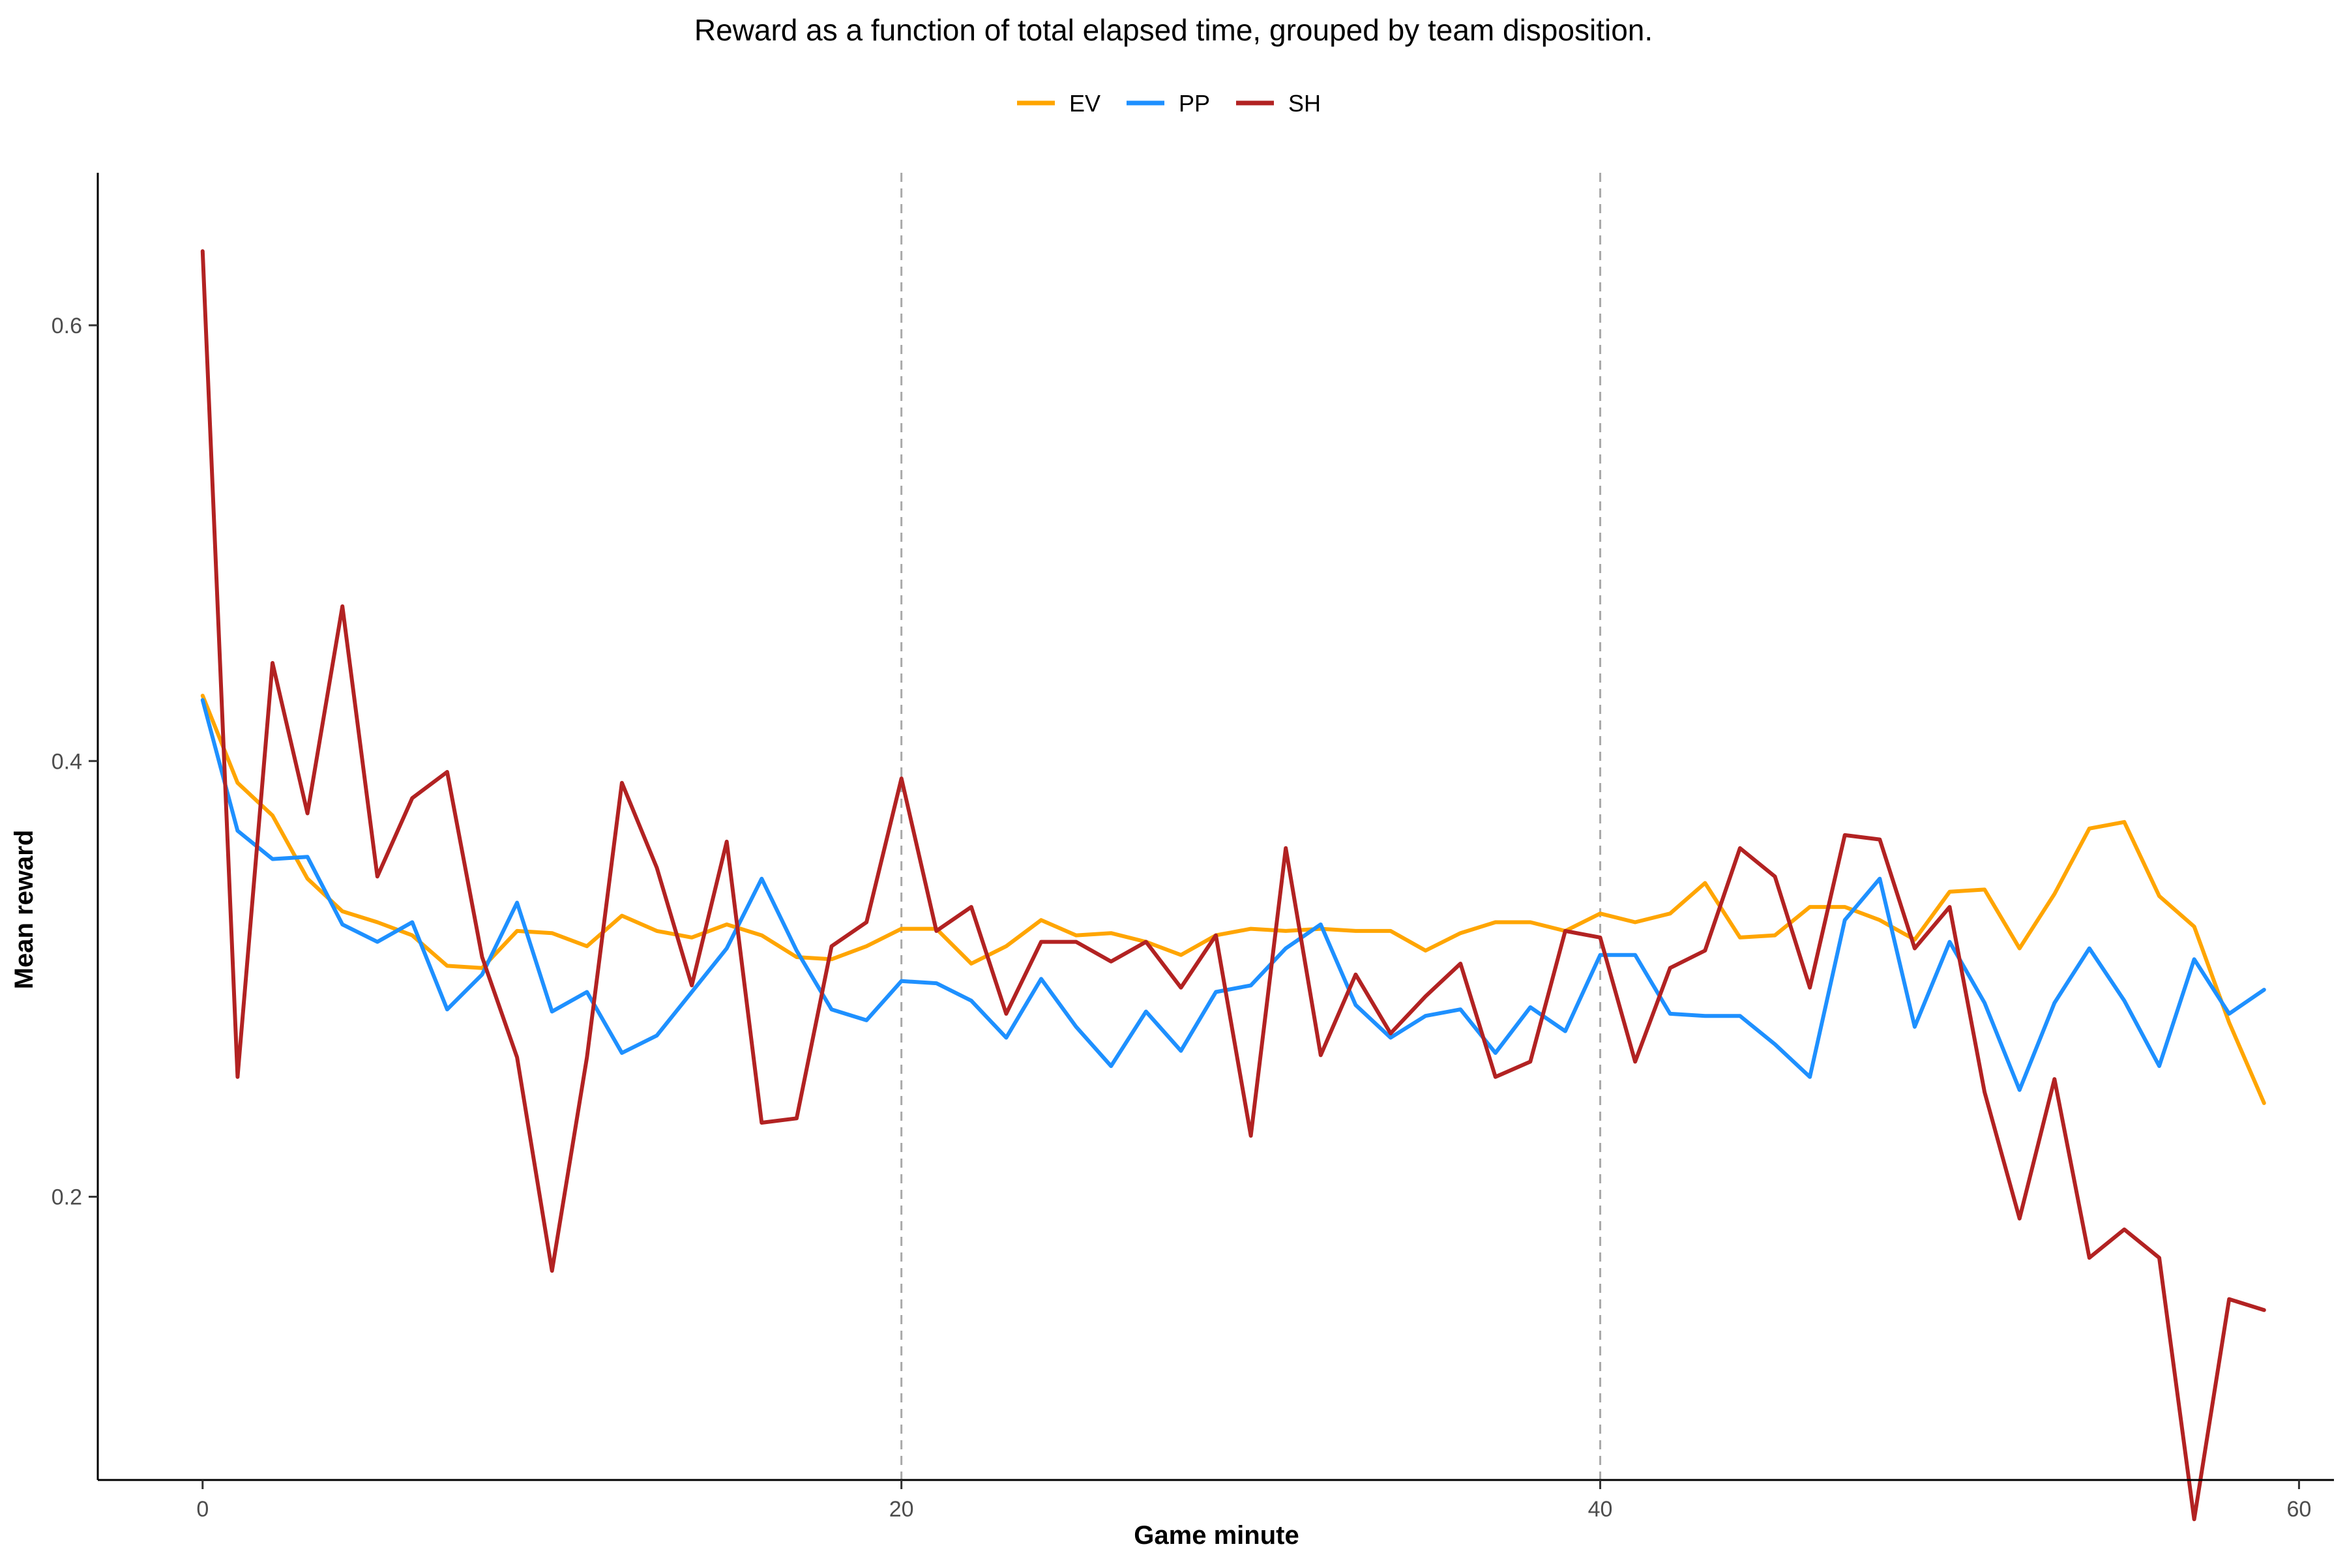 The image size is (2347, 1568). I want to click on legend-label-sh: SH, so click(1304, 104).